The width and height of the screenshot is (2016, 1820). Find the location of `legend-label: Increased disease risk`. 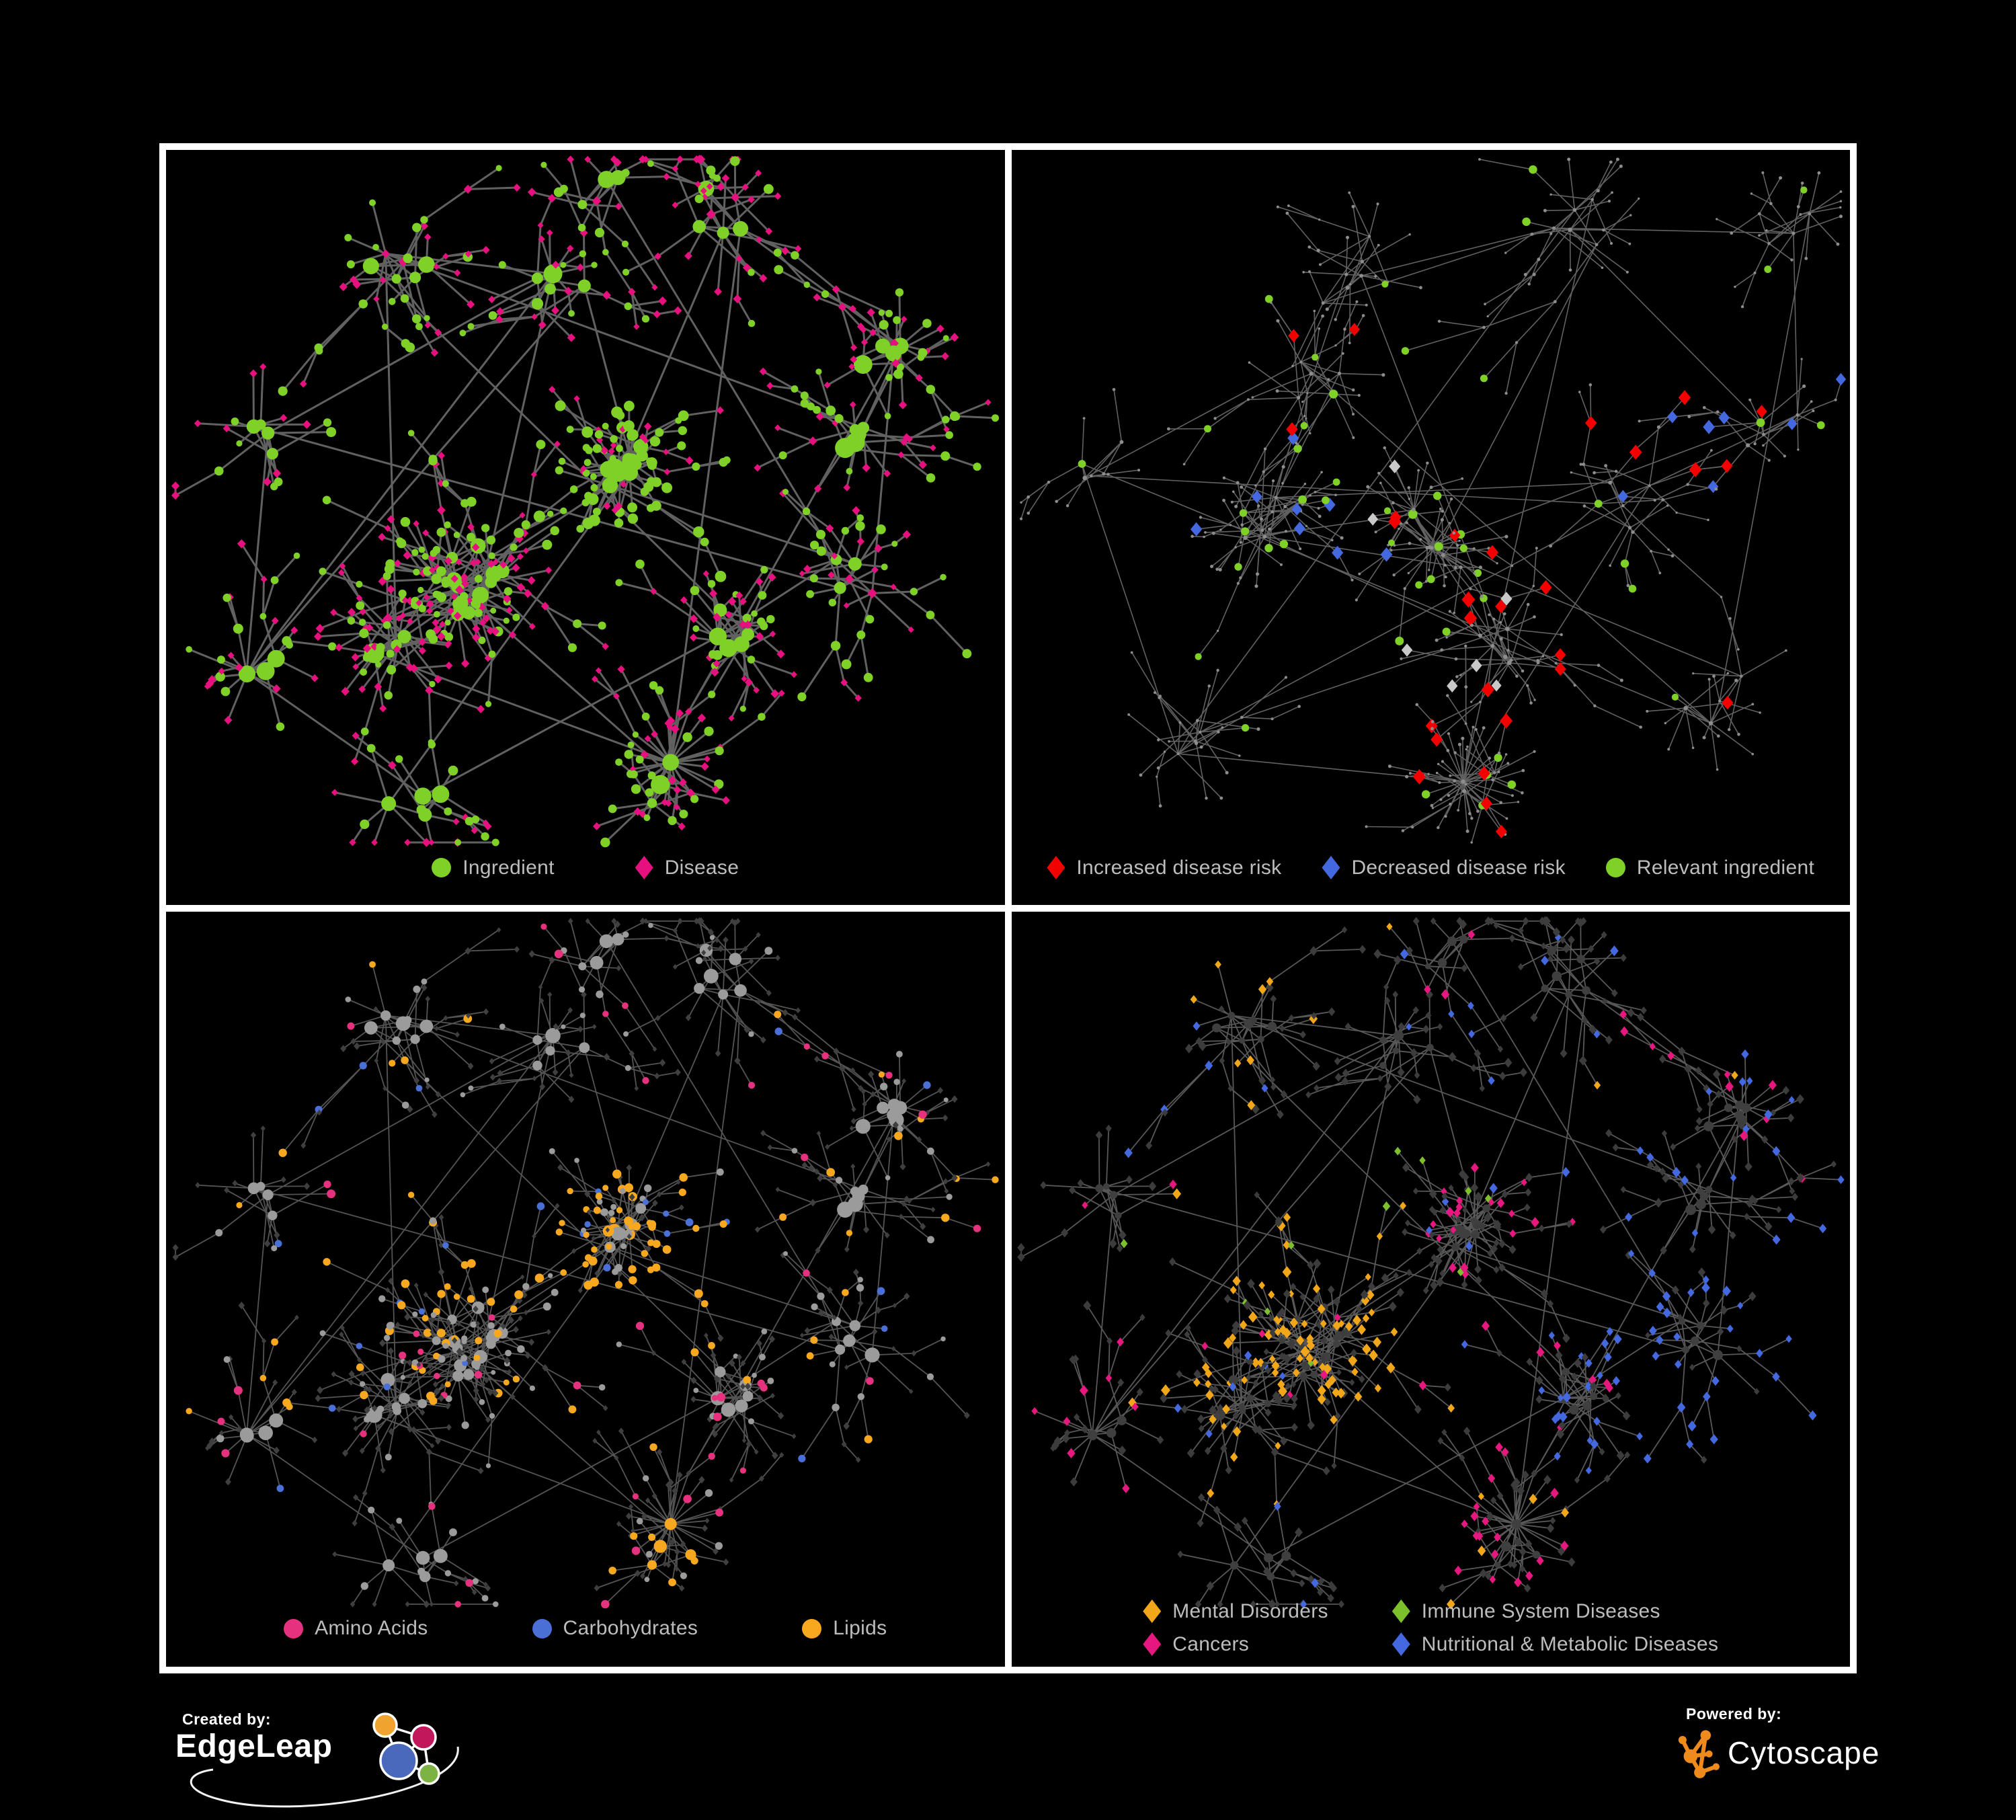

legend-label: Increased disease risk is located at coordinates (1179, 867).